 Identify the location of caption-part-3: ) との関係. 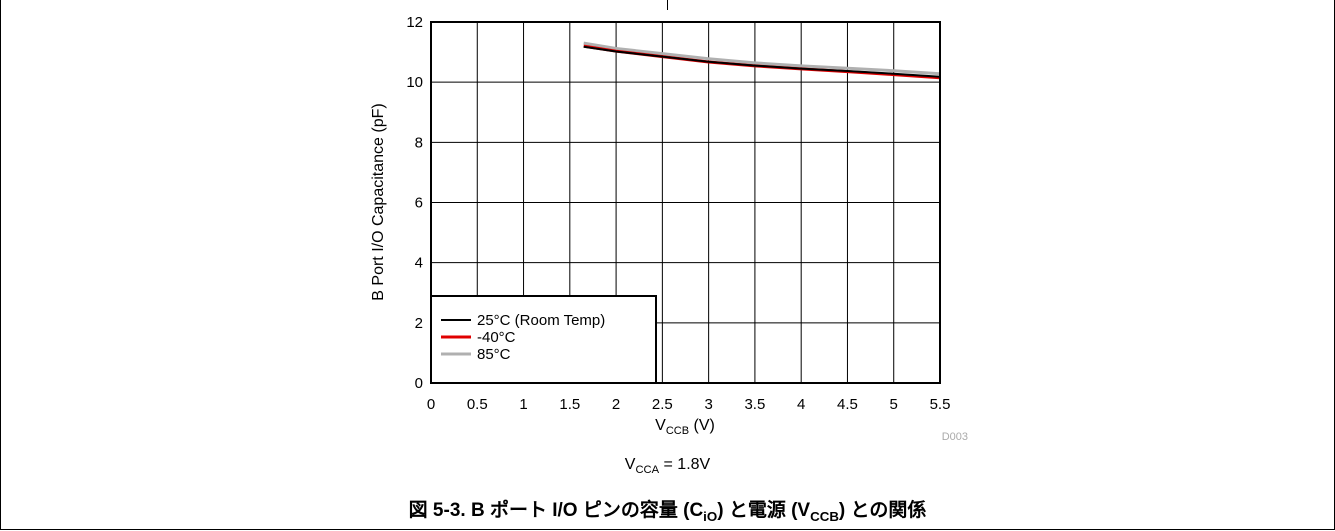
(882, 510).